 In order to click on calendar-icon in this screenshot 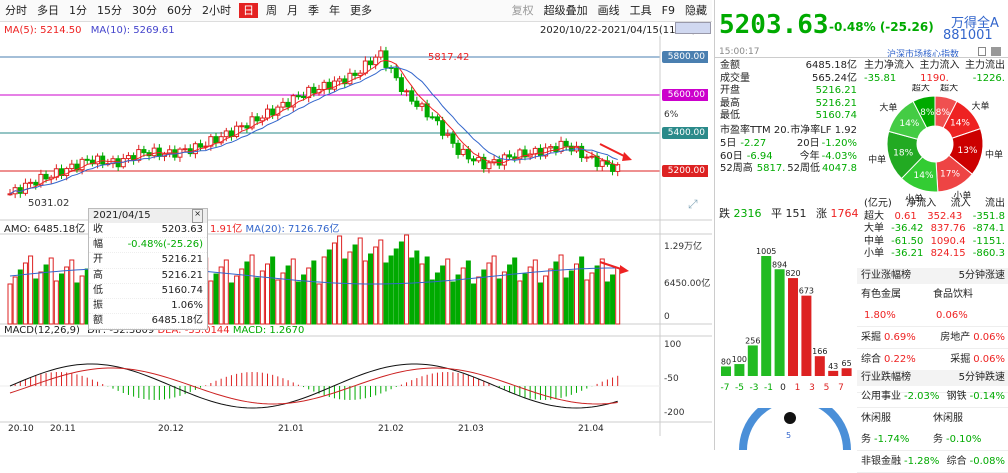, I will do `click(982, 51)`.